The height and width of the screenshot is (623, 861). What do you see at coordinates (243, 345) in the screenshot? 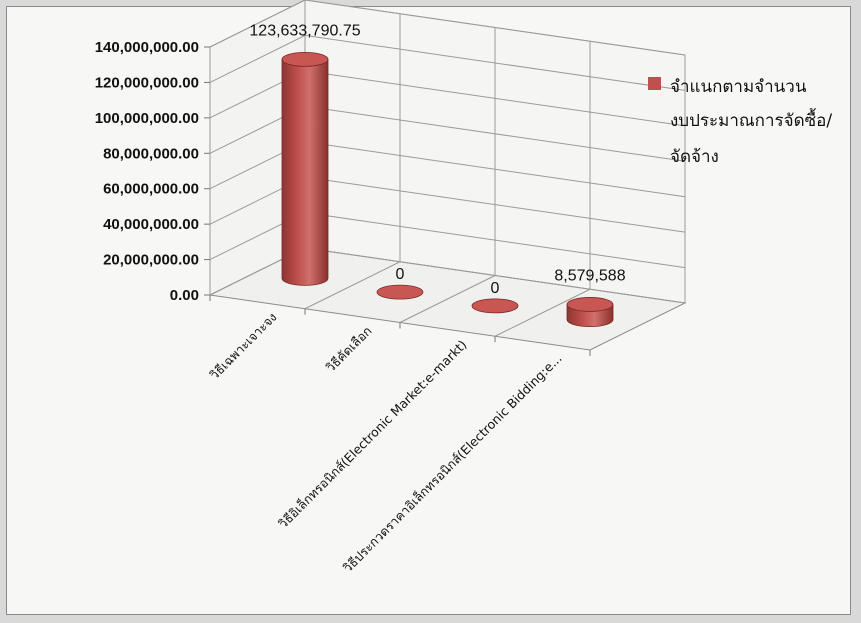
I see `category-label: วิธีเฉพาะเจาะจง` at bounding box center [243, 345].